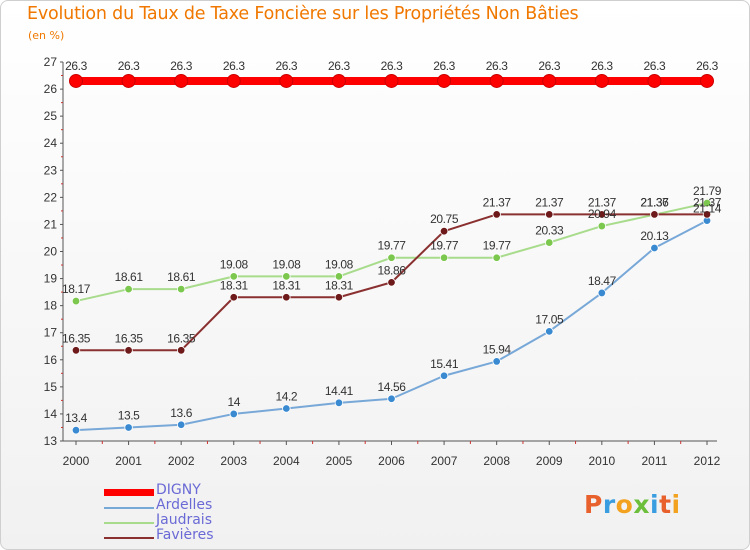 The width and height of the screenshot is (750, 550). Describe the element at coordinates (51, 306) in the screenshot. I see `y-tick-label: 18` at that location.